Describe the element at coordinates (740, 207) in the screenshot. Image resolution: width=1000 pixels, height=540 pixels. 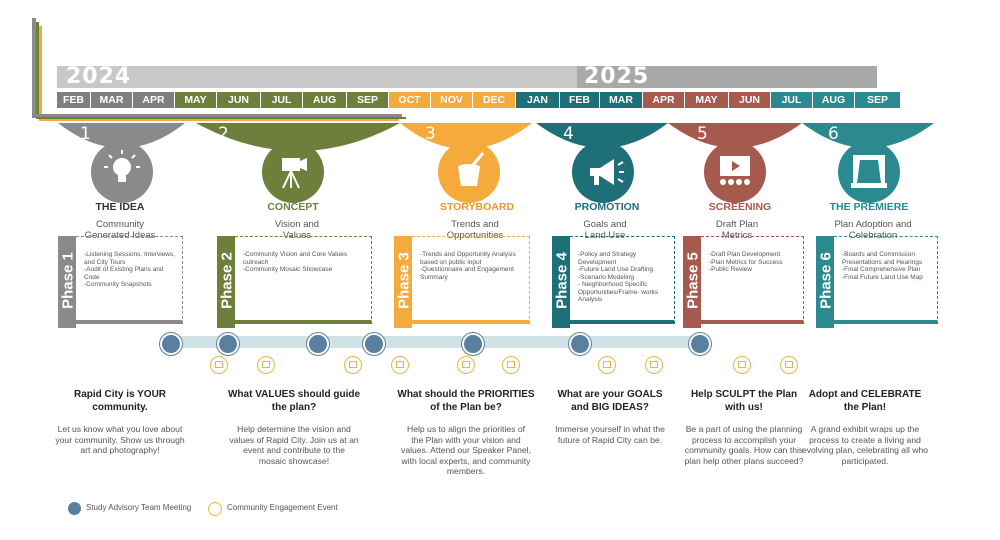
I see `phase-title-5: SCREENING` at that location.